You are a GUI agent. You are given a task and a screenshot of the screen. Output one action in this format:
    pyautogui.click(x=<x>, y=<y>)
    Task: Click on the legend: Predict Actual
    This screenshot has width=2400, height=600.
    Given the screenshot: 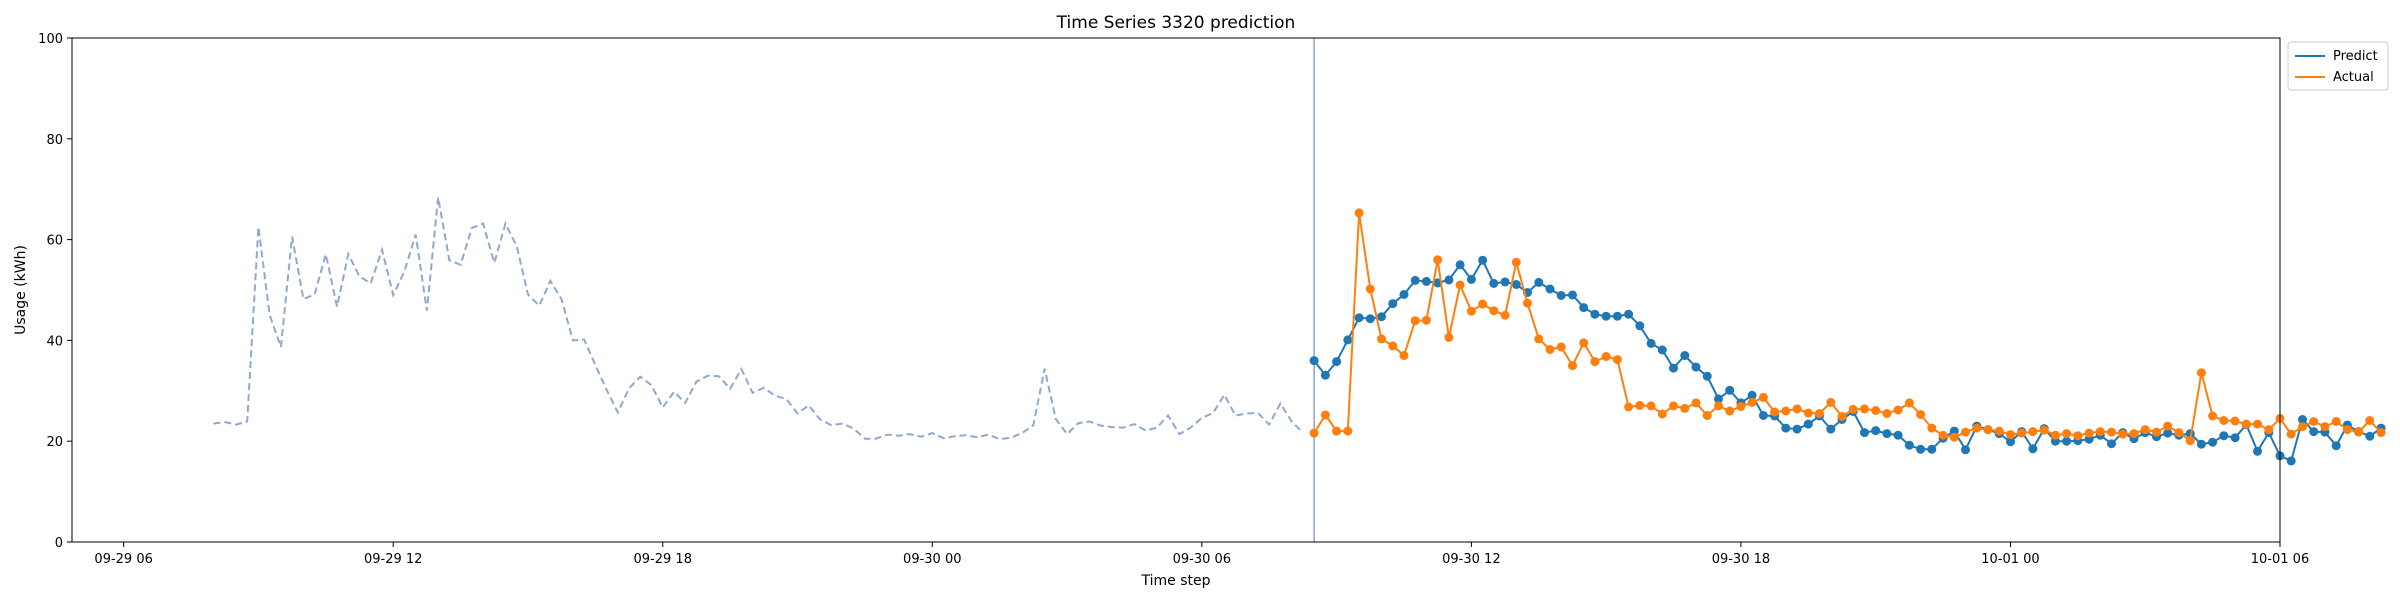 What is the action you would take?
    pyautogui.click(x=2338, y=66)
    